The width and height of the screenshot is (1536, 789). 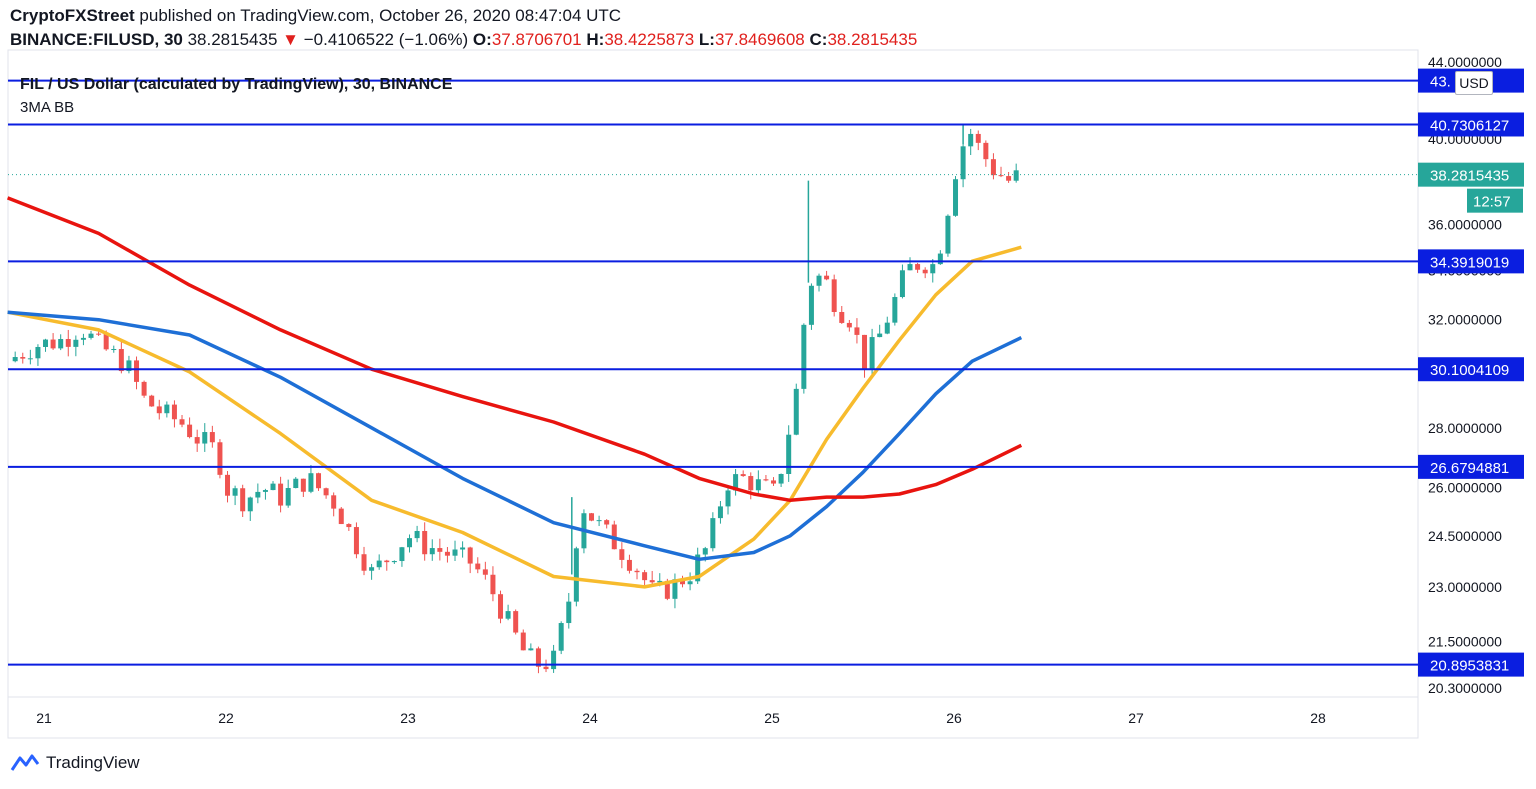 I want to click on change-value: −0.4106522 (−1.06%), so click(x=386, y=39).